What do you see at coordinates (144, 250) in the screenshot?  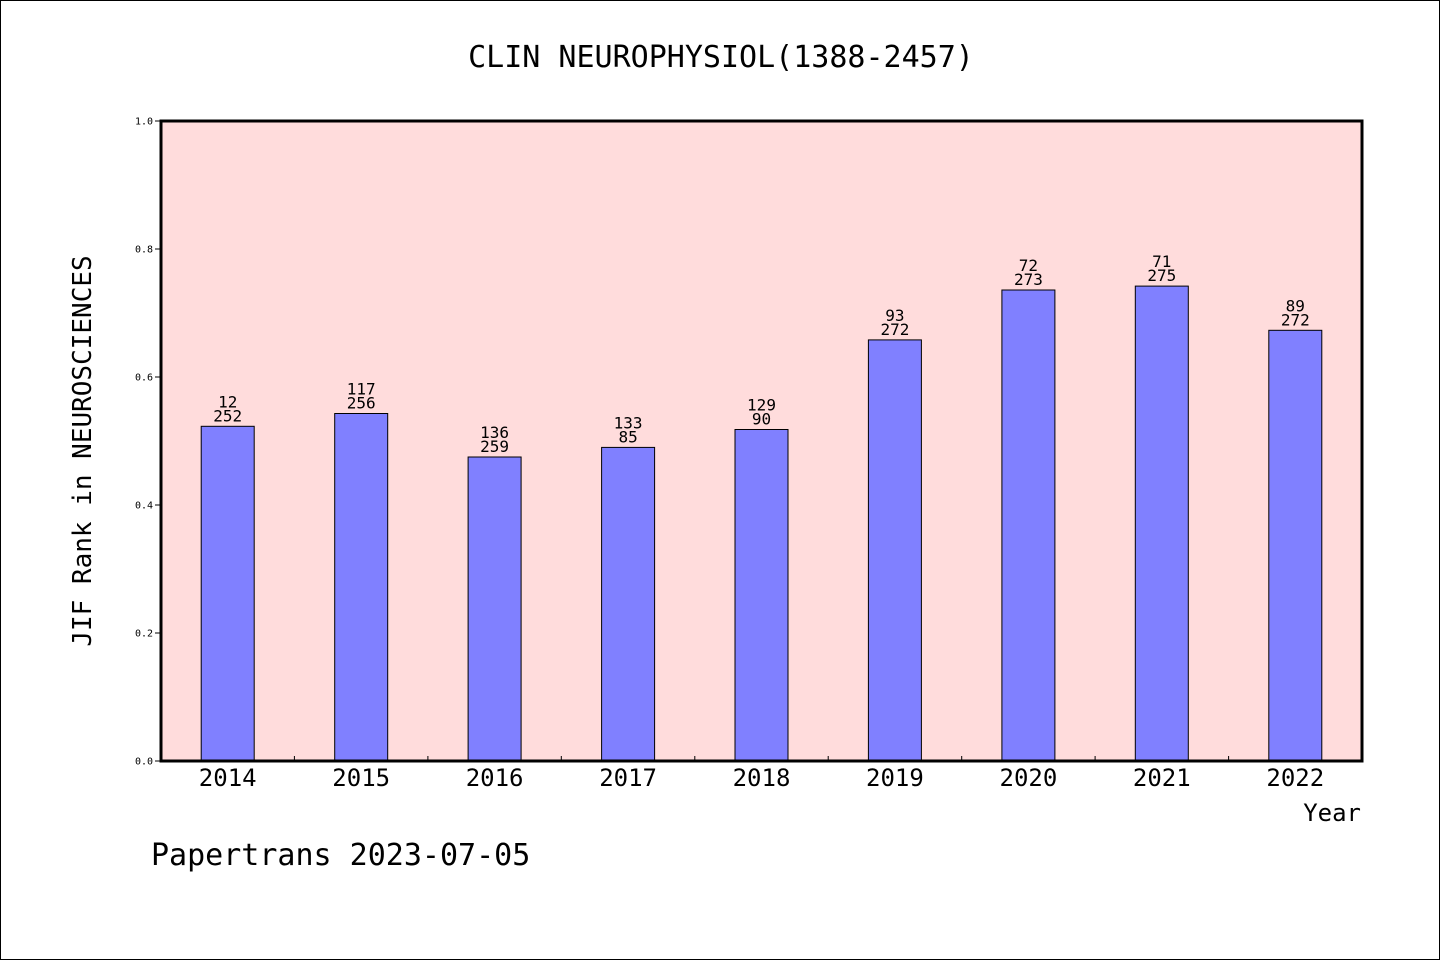 I see `y-tick-label: 0.8` at bounding box center [144, 250].